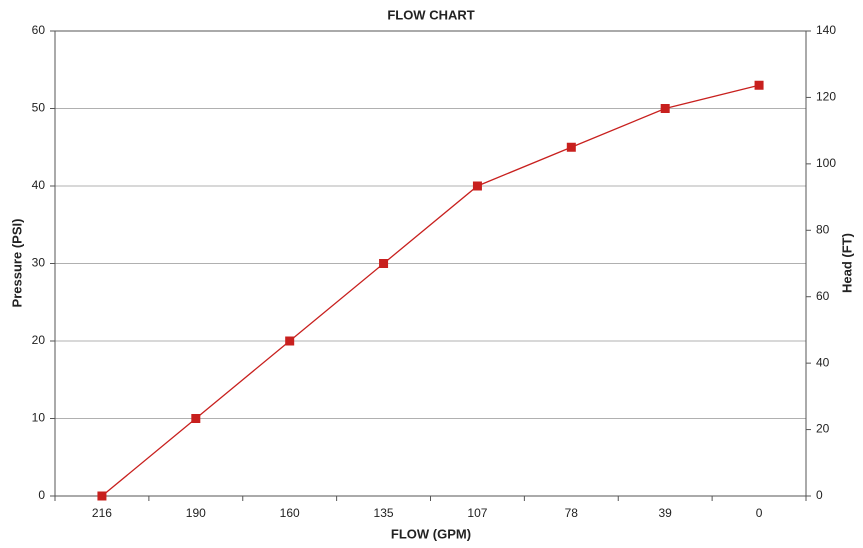 Image resolution: width=863 pixels, height=548 pixels. What do you see at coordinates (666, 513) in the screenshot?
I see `x-tick-label: 39` at bounding box center [666, 513].